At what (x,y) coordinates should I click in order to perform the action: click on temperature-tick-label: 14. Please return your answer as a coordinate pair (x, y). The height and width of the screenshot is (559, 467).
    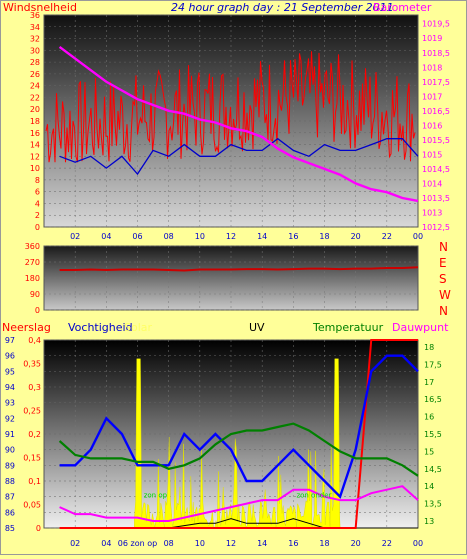
    Looking at the image, I should click on (429, 486).